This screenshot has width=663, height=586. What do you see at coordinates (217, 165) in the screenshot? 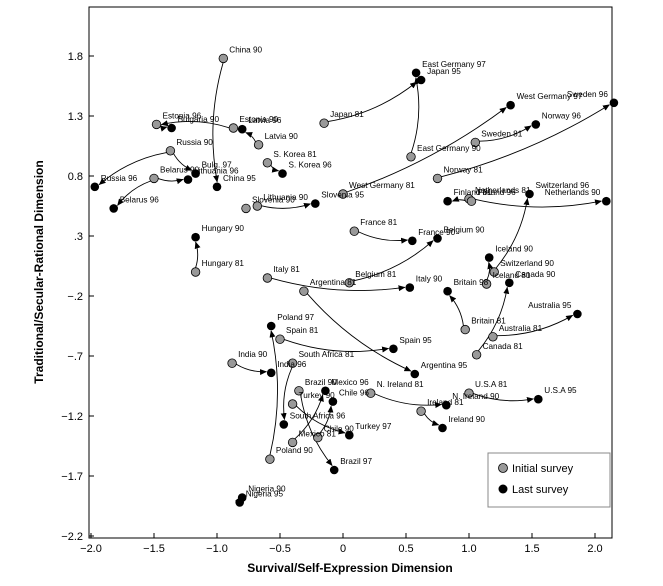
I see `point-label: Bulg. 97` at bounding box center [217, 165].